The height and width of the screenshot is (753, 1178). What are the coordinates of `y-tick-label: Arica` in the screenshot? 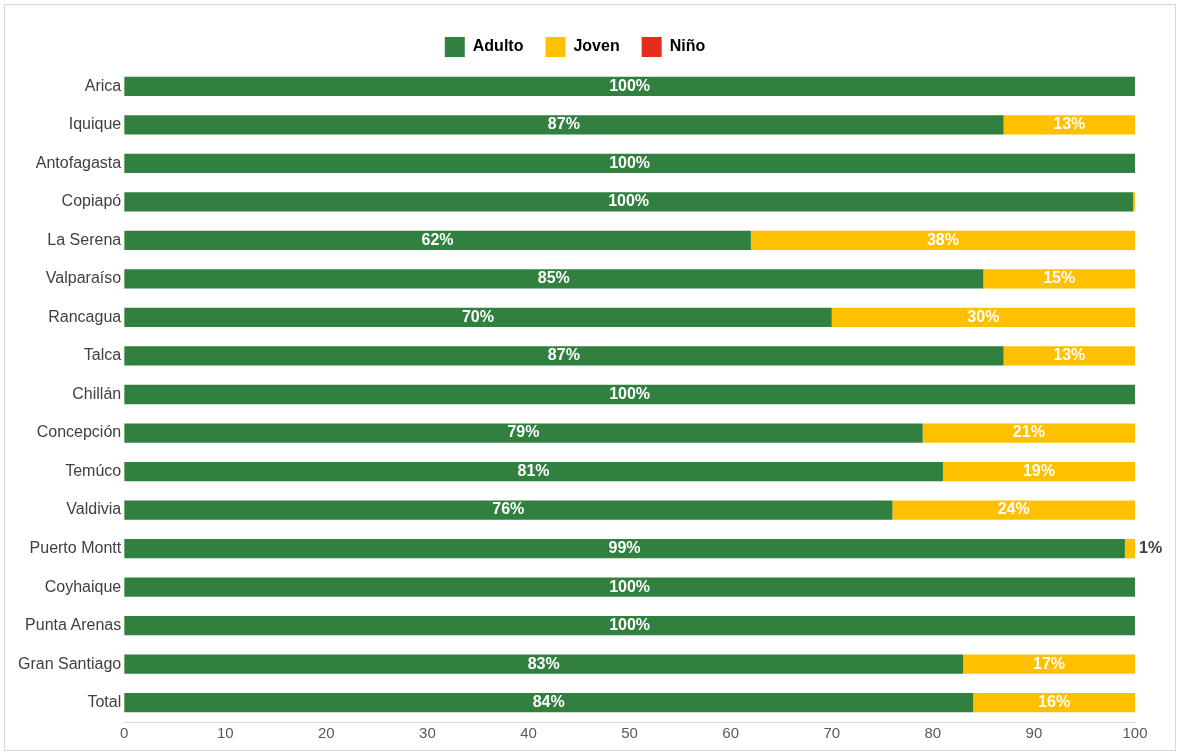 It's located at (103, 85).